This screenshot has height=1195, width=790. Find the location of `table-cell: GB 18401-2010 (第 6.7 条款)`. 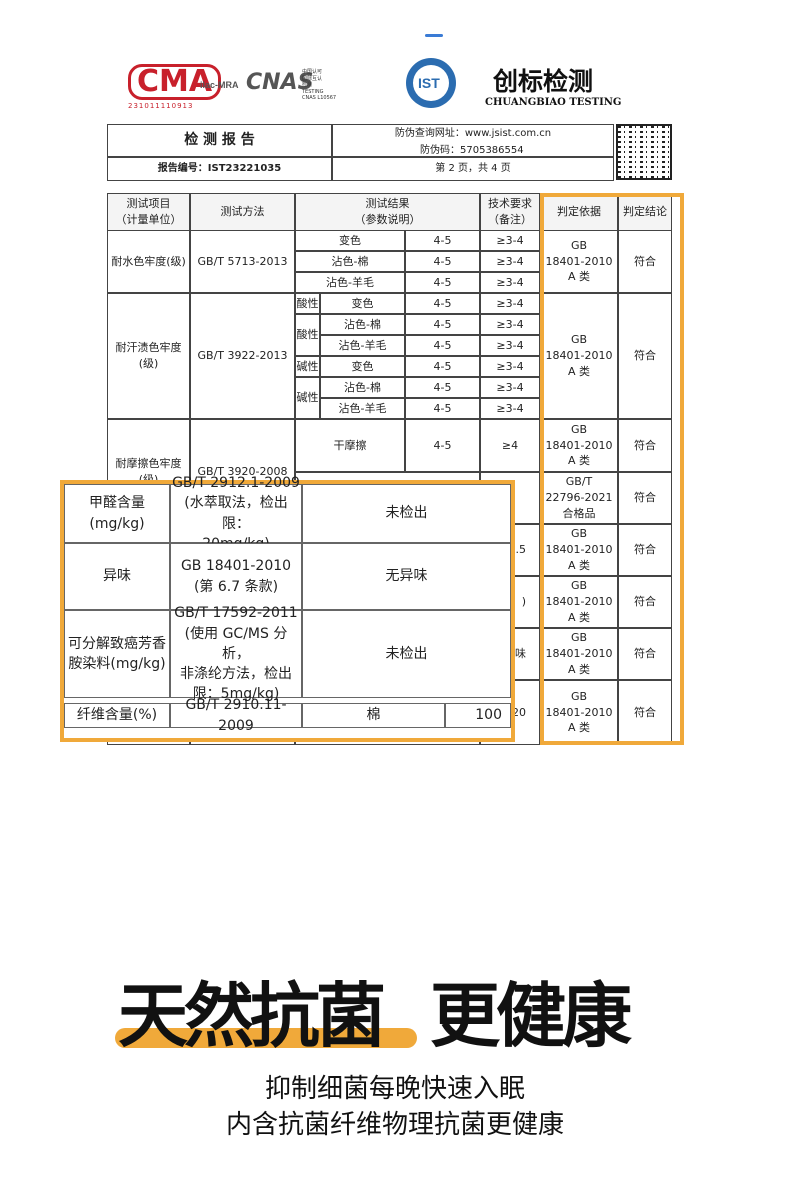

table-cell: GB 18401-2010 (第 6.7 条款) is located at coordinates (236, 576).